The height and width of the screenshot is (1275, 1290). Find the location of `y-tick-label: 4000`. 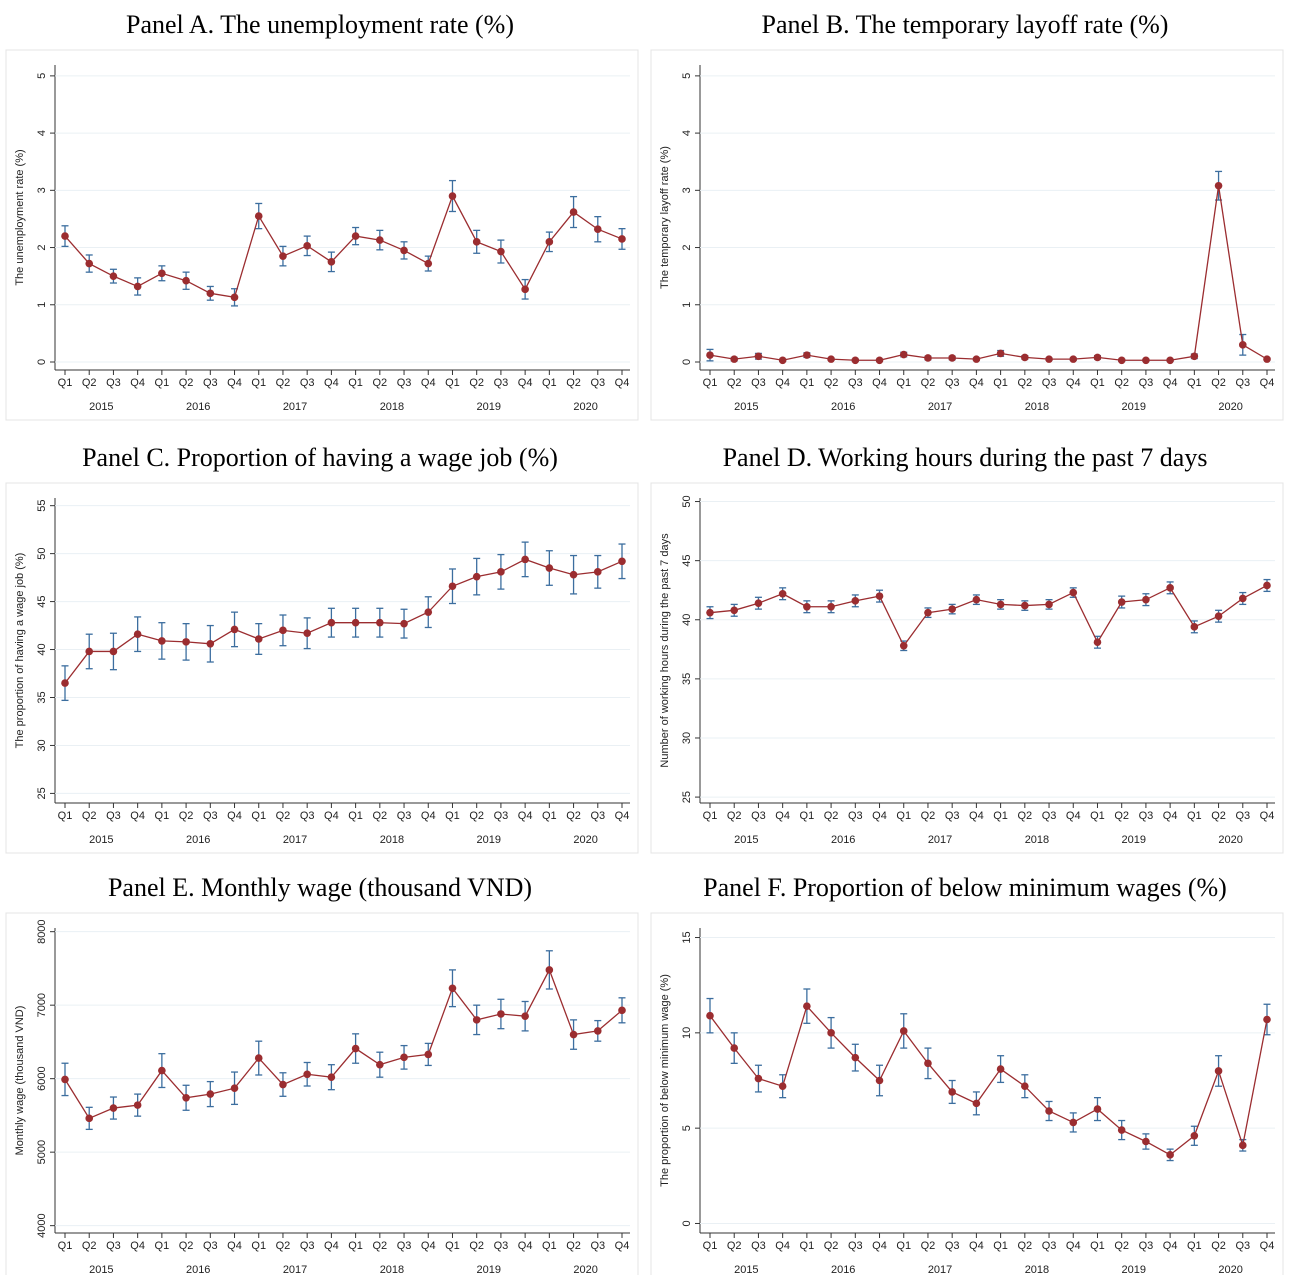

y-tick-label: 4000 is located at coordinates (42, 1225).